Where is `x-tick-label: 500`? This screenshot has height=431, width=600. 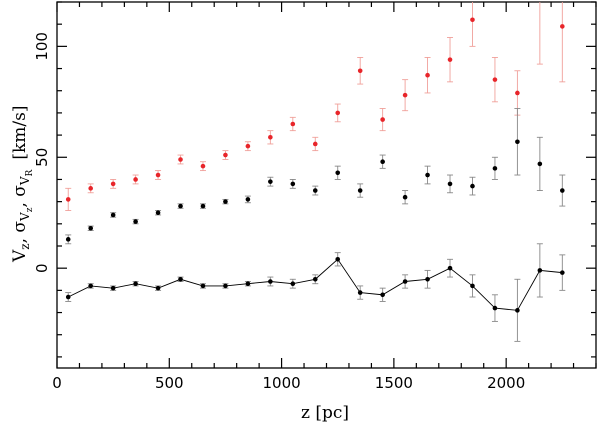 x-tick-label: 500 is located at coordinates (169, 383).